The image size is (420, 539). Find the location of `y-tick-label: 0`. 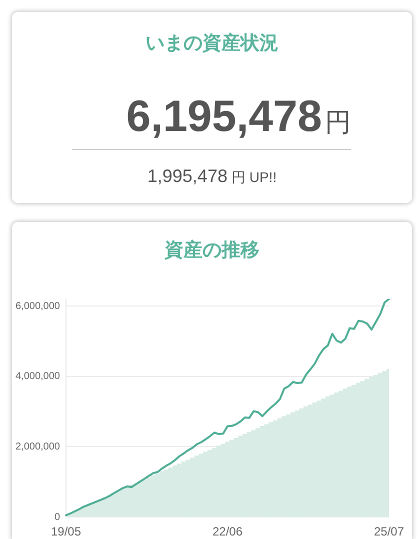

y-tick-label: 0 is located at coordinates (57, 517).